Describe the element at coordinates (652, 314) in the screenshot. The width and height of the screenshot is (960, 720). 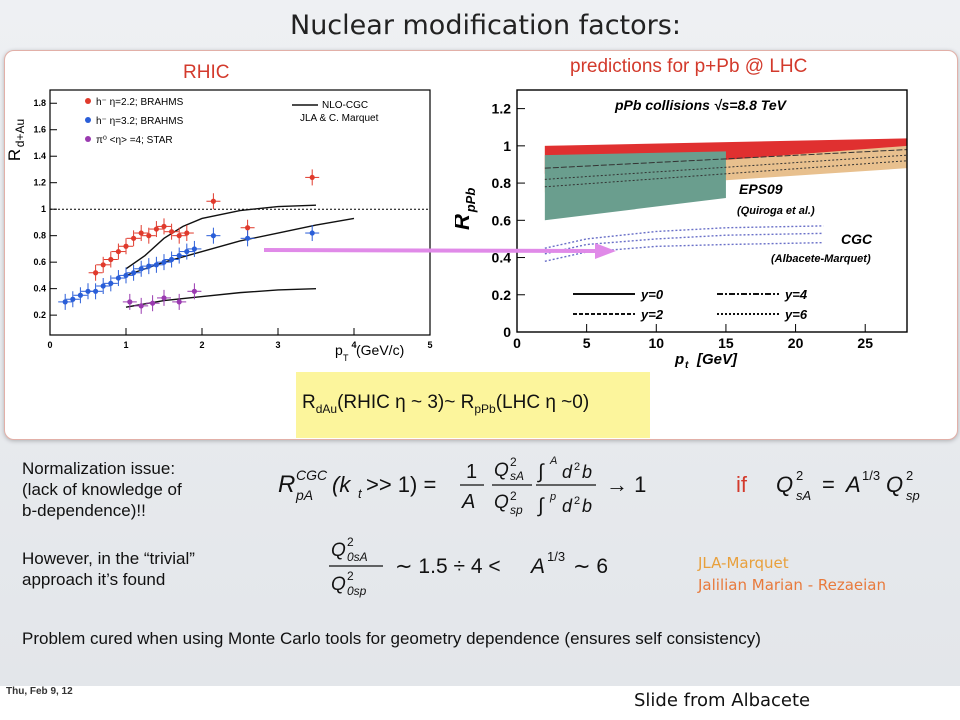
I see `legend-label: y=2` at that location.